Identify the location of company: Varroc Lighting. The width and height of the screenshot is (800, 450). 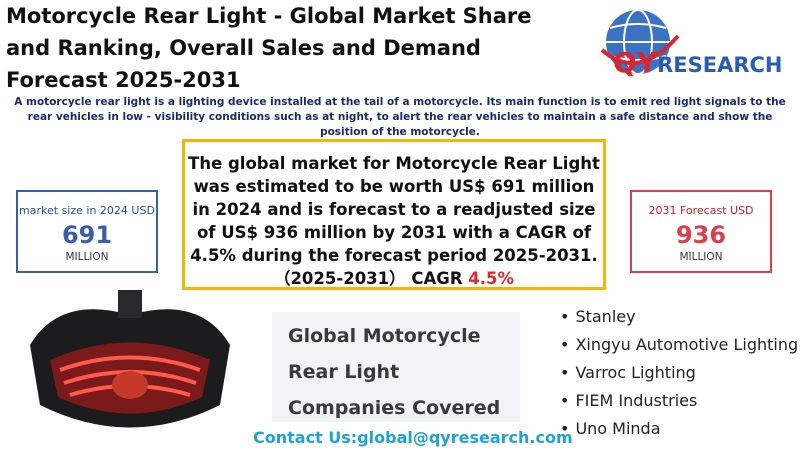
(679, 373).